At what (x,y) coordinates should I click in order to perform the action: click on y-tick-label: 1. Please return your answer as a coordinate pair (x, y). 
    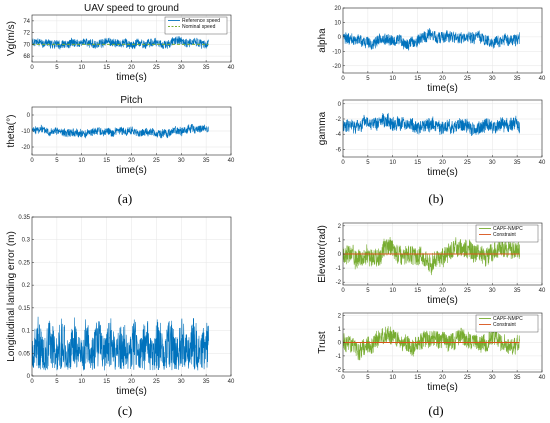
    Looking at the image, I should click on (340, 330).